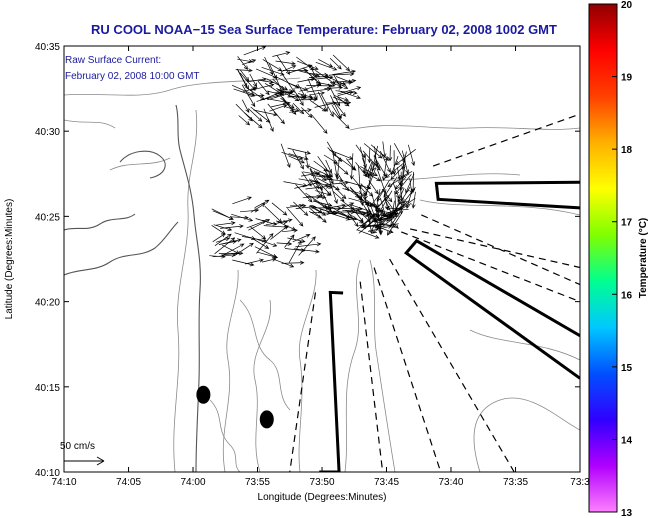 Image resolution: width=651 pixels, height=518 pixels. What do you see at coordinates (450, 482) in the screenshot?
I see `x-tick-label: 73:40` at bounding box center [450, 482].